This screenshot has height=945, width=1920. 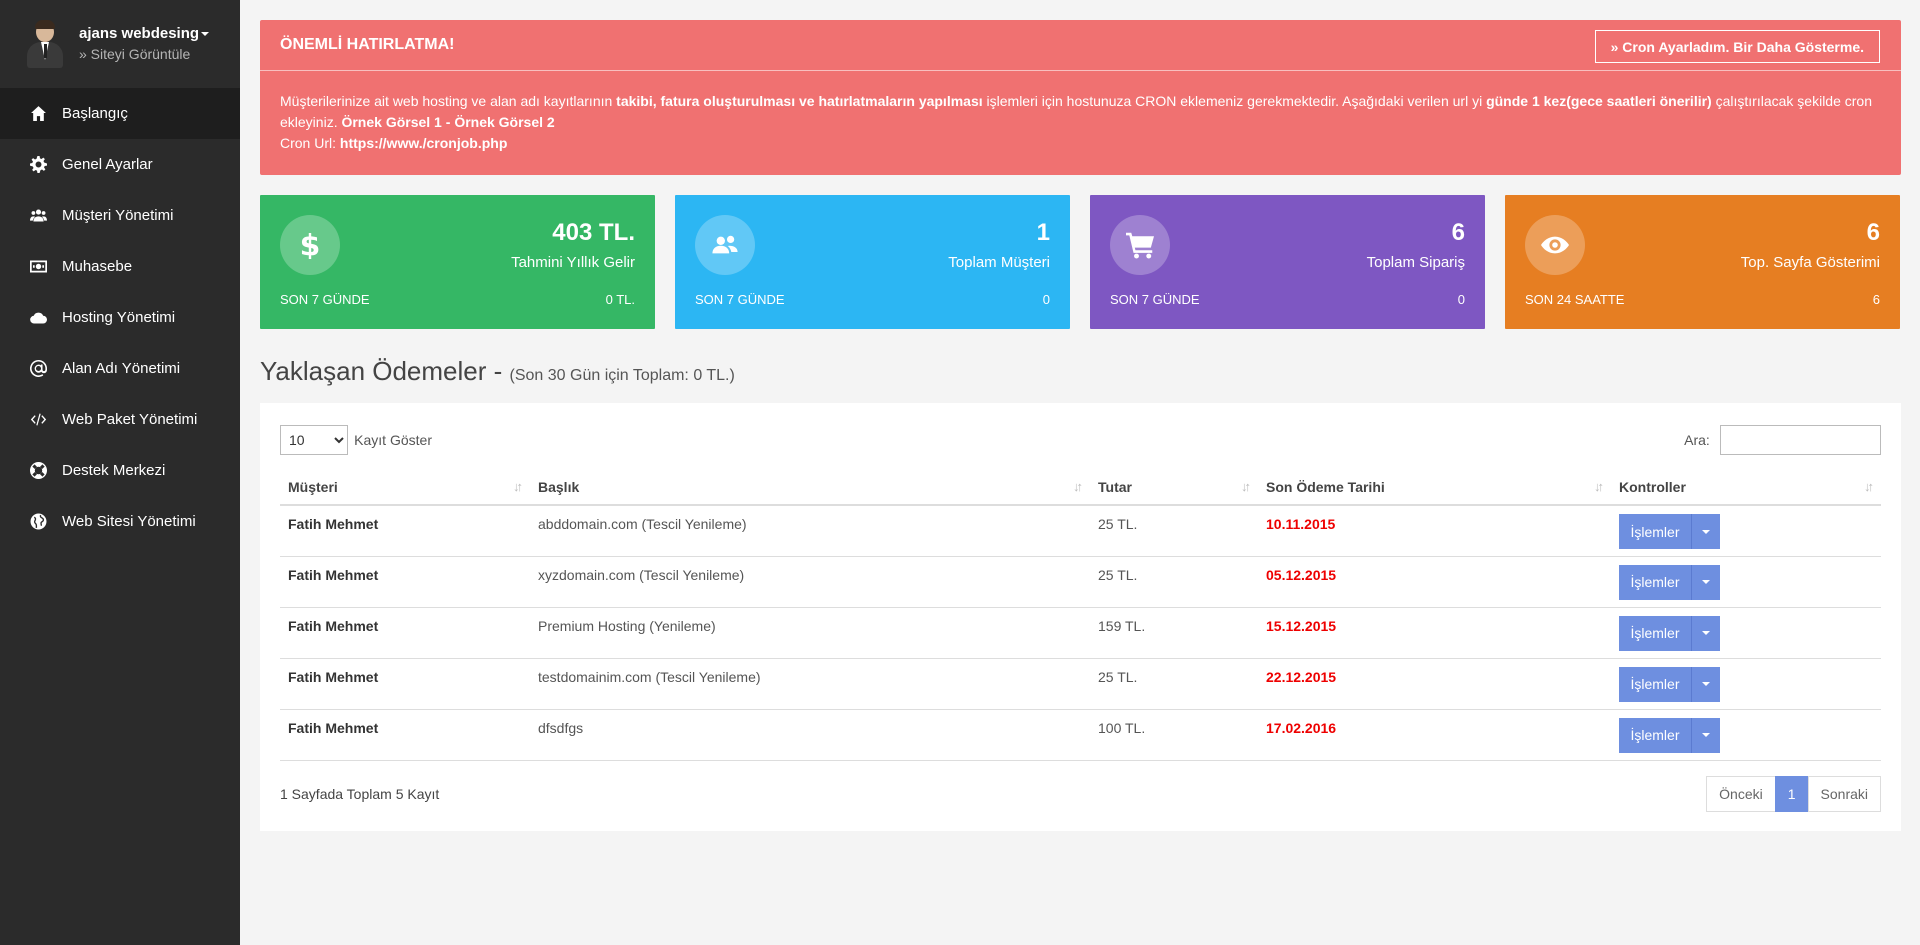 I want to click on column-header-customer: Müşteri ↓↑, so click(x=405, y=488).